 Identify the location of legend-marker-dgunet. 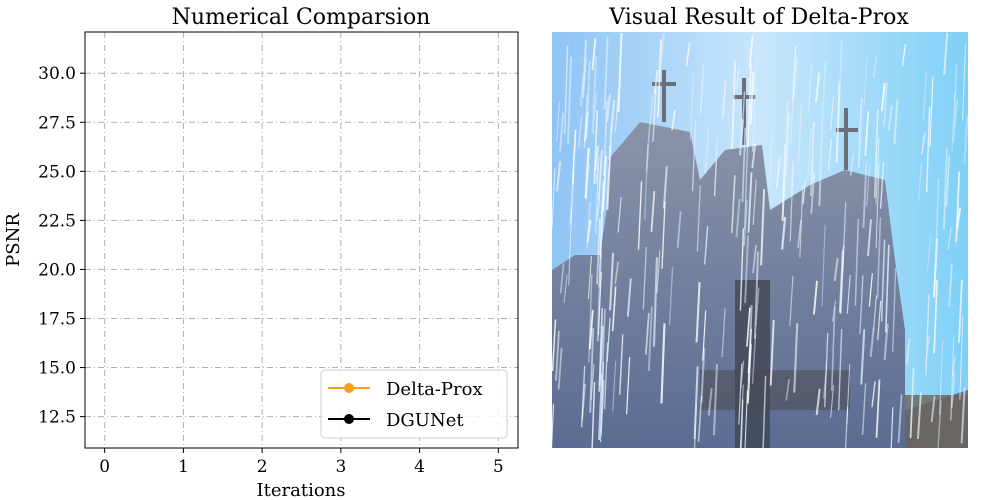
(349, 419).